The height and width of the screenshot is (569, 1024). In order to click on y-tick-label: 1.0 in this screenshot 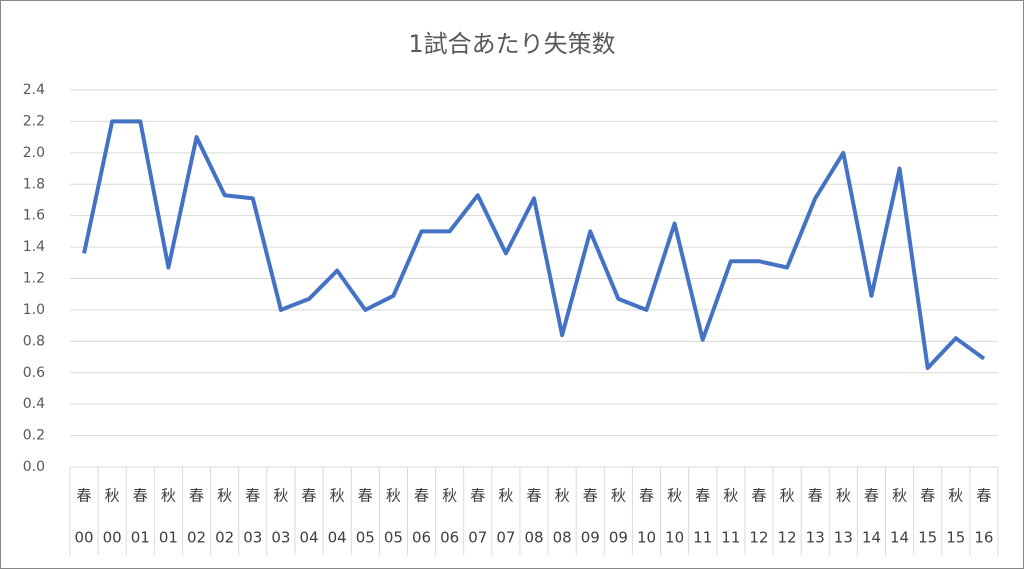, I will do `click(34, 310)`.